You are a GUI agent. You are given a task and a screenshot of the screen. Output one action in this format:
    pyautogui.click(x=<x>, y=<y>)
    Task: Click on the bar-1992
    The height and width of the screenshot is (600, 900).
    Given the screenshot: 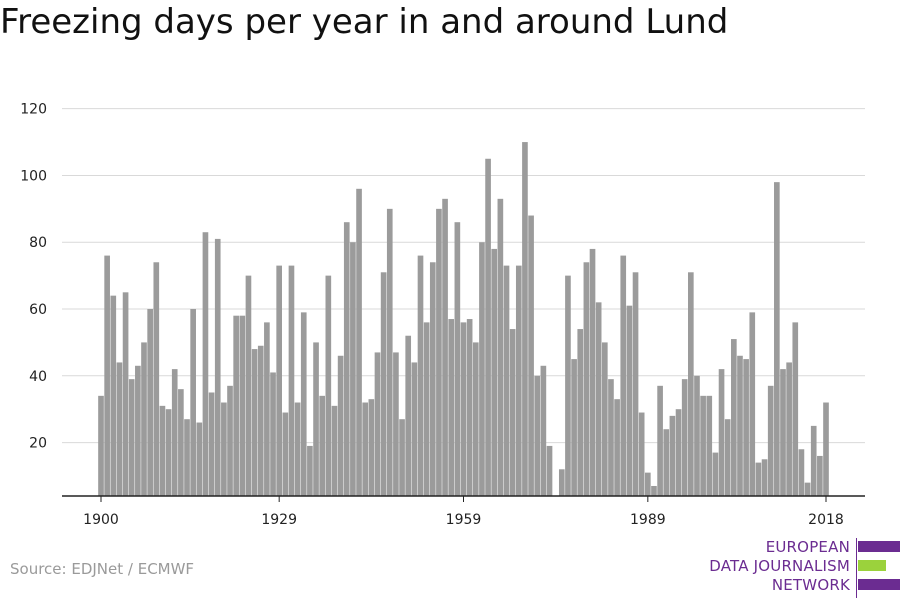 What is the action you would take?
    pyautogui.click(x=666, y=462)
    